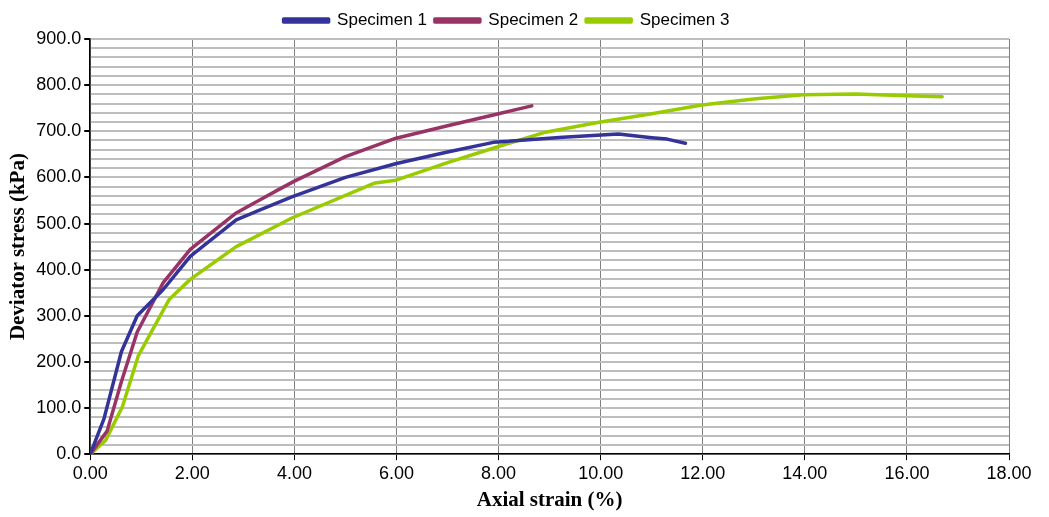 Image resolution: width=1049 pixels, height=517 pixels. I want to click on x-tick-label: 14.00, so click(805, 472).